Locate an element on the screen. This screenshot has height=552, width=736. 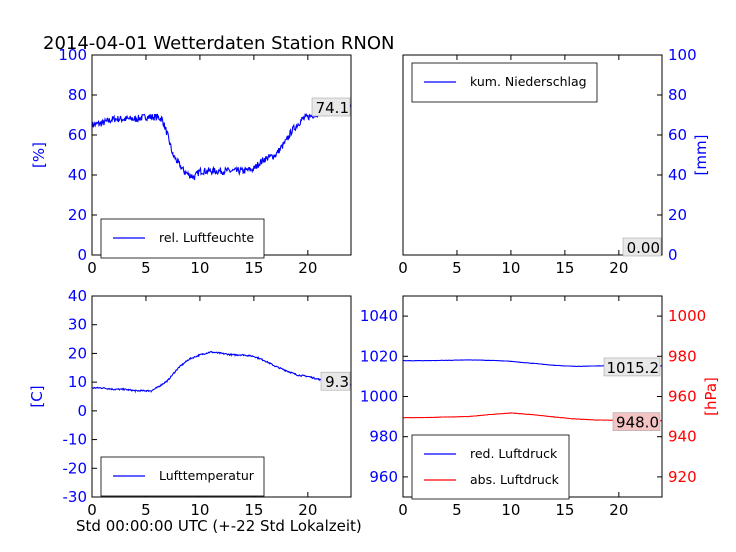
y-axis-label: [hPa] is located at coordinates (711, 396).